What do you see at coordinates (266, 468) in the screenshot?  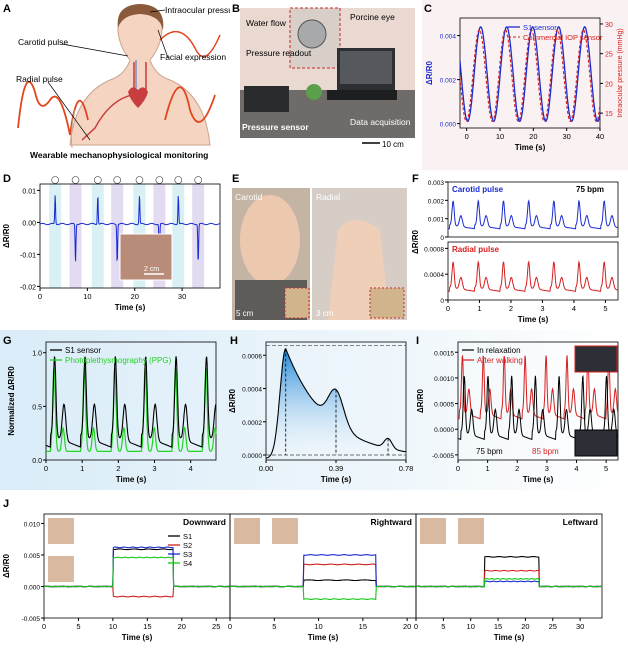 I see `x-tick-label: 0.00` at bounding box center [266, 468].